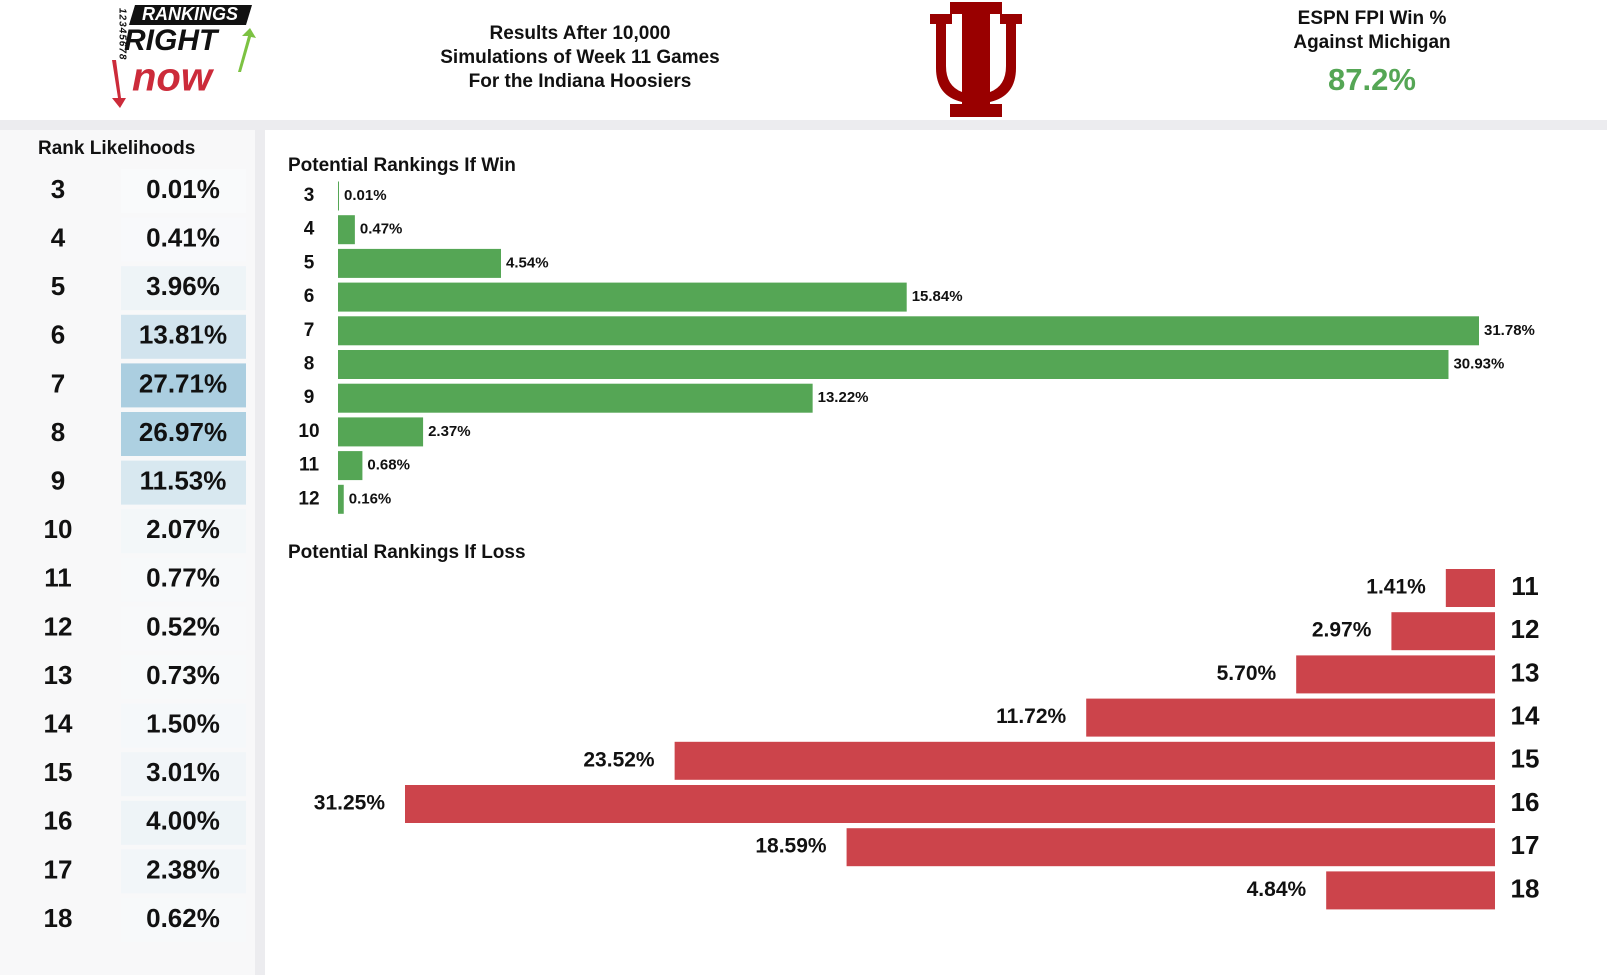 The height and width of the screenshot is (975, 1607). I want to click on rank-label: 7, so click(58, 383).